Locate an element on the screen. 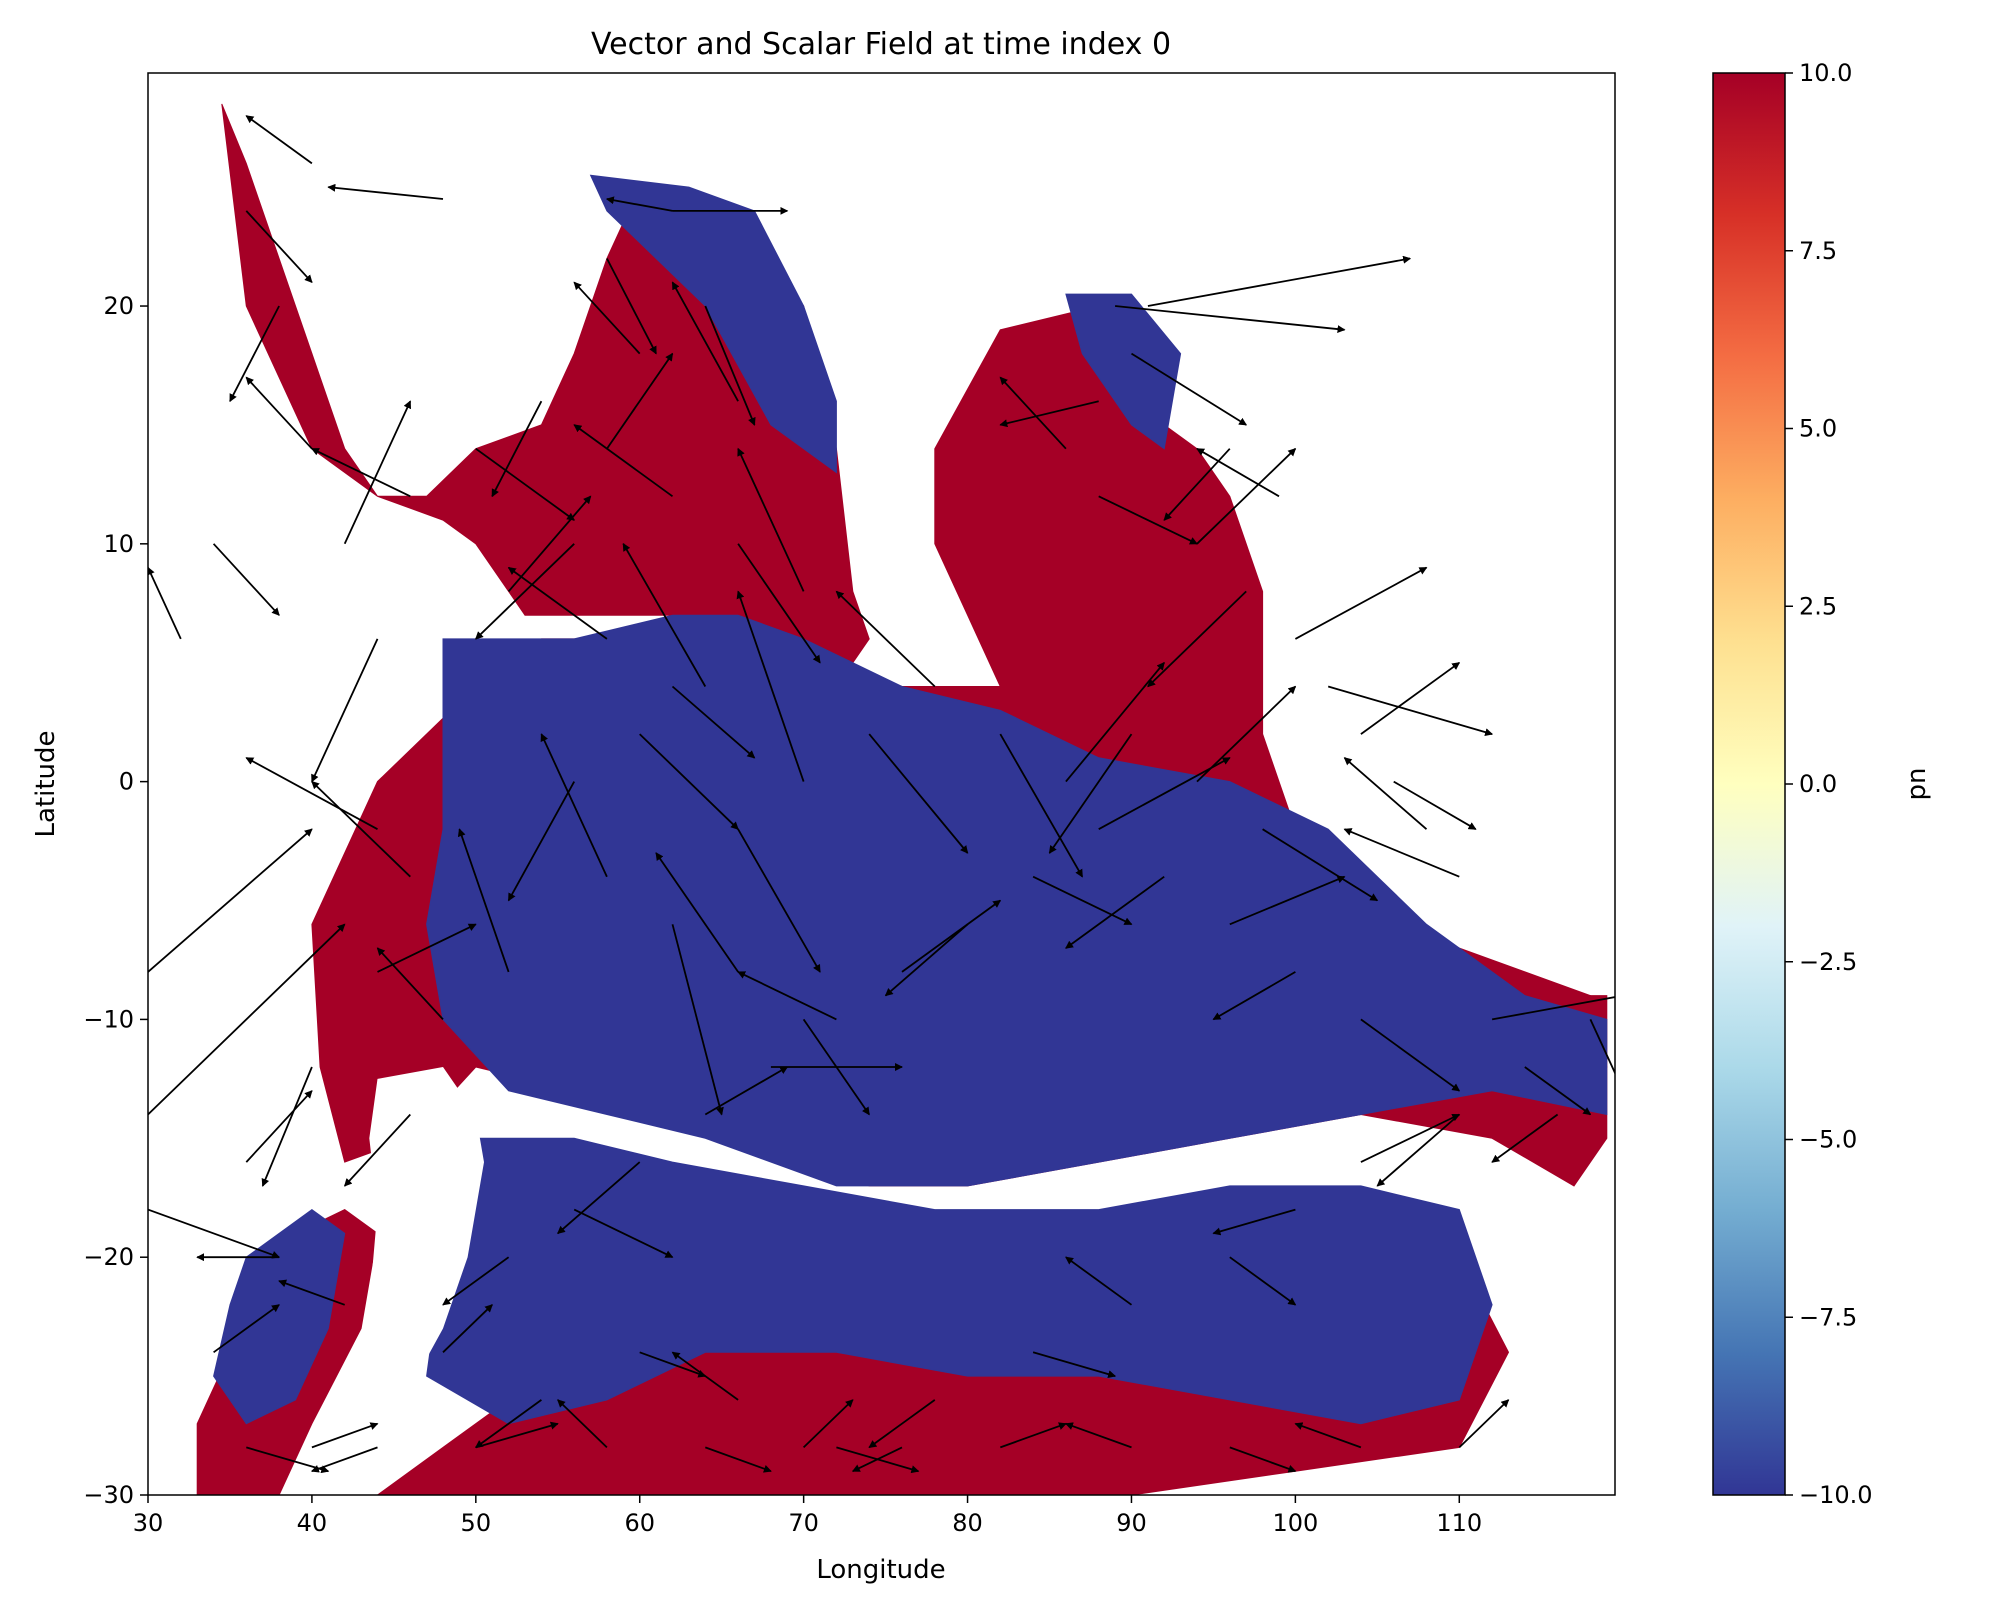 This screenshot has height=1600, width=2000. x-axis-label: Longitude is located at coordinates (880, 1570).